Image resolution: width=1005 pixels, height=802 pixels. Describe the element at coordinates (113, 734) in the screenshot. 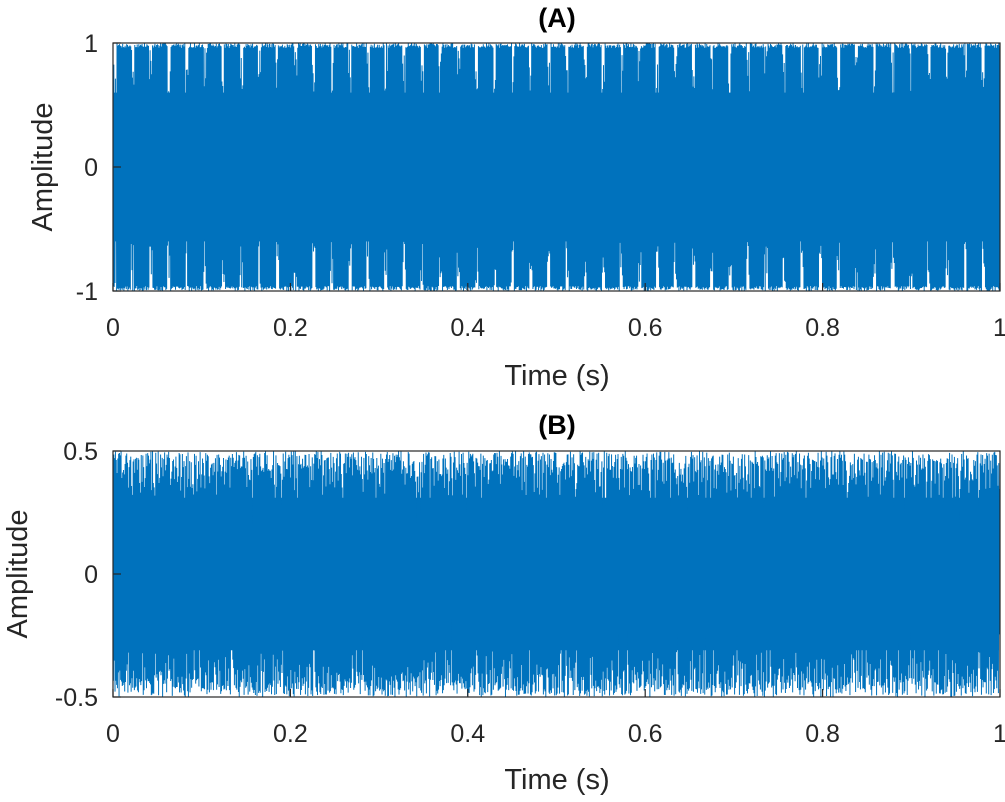

I see `panel-b-xtick-label: 0` at that location.